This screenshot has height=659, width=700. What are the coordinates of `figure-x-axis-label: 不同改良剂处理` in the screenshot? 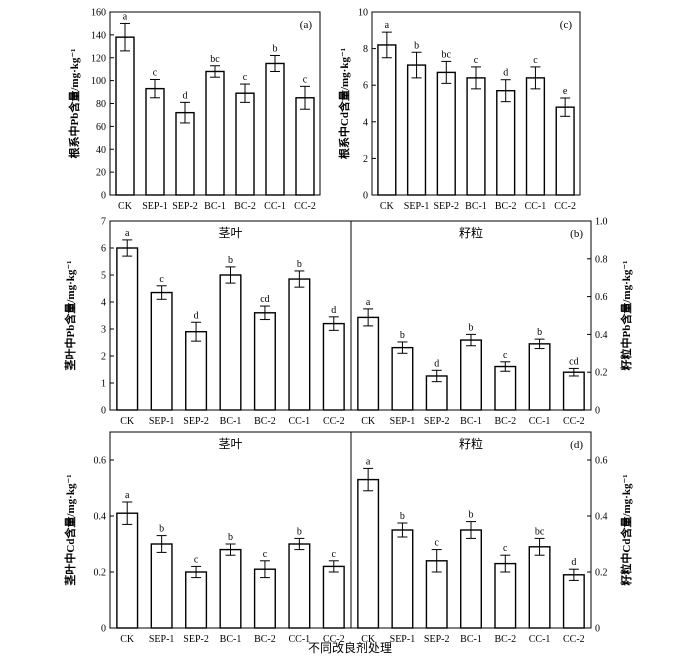 It's located at (350, 647).